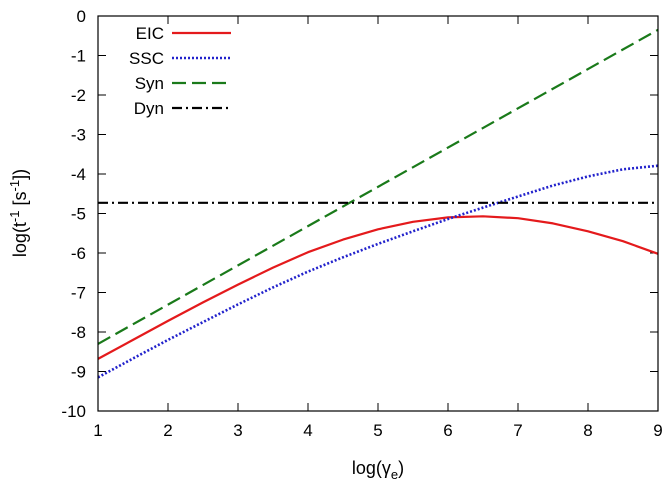 Image resolution: width=672 pixels, height=486 pixels. Describe the element at coordinates (307, 430) in the screenshot. I see `x-tick-label: 4` at that location.